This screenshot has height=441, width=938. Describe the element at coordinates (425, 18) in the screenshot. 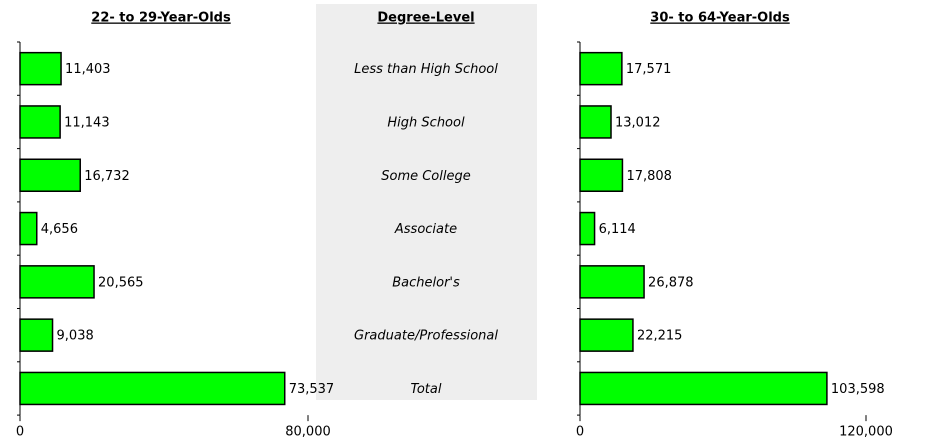

I see `center-title: Degree-Level` at that location.